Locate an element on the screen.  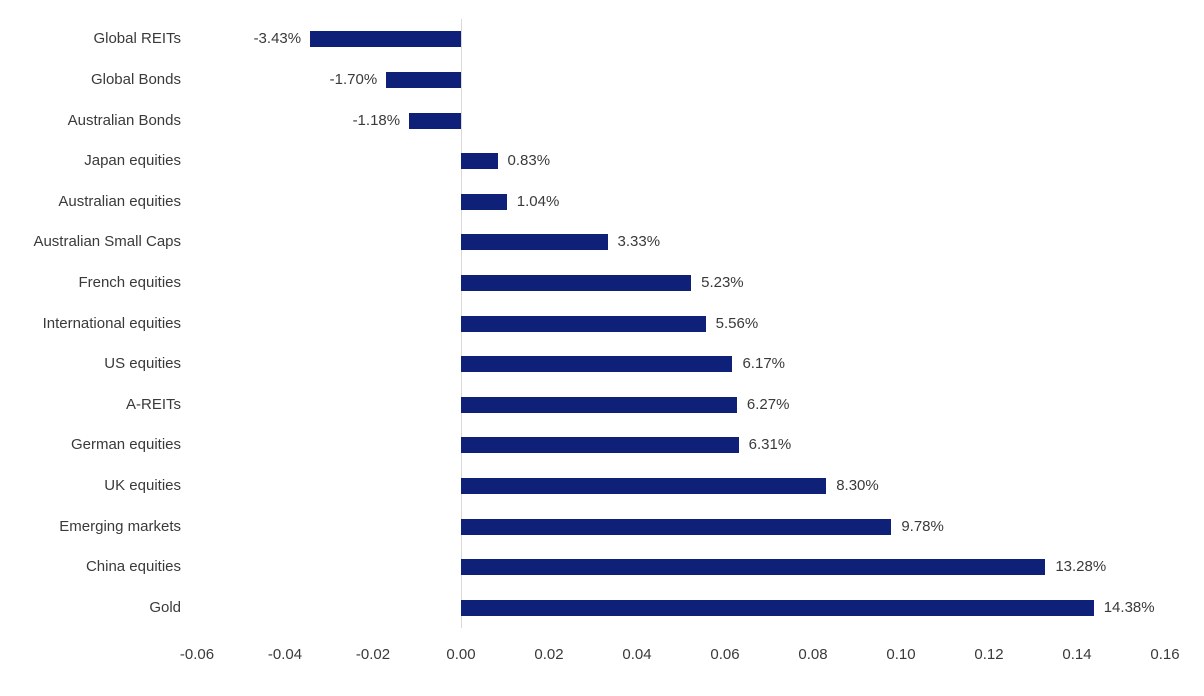
x-tick-label: -0.06 is located at coordinates (197, 654).